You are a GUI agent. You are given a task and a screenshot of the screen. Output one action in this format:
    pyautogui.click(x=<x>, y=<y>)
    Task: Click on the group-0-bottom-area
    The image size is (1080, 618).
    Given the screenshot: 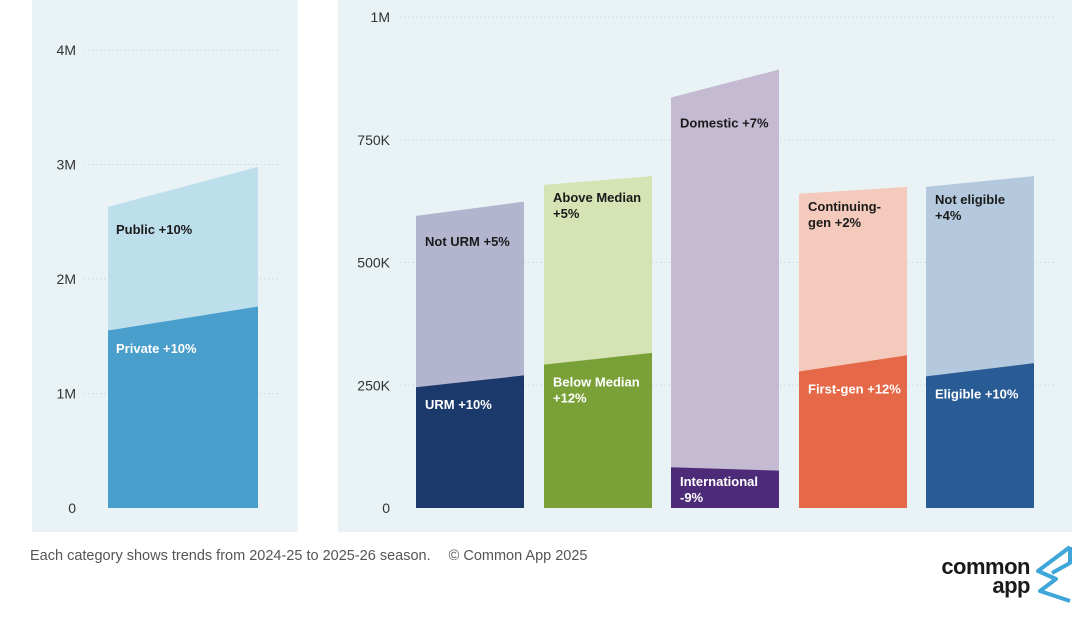 What is the action you would take?
    pyautogui.click(x=470, y=441)
    